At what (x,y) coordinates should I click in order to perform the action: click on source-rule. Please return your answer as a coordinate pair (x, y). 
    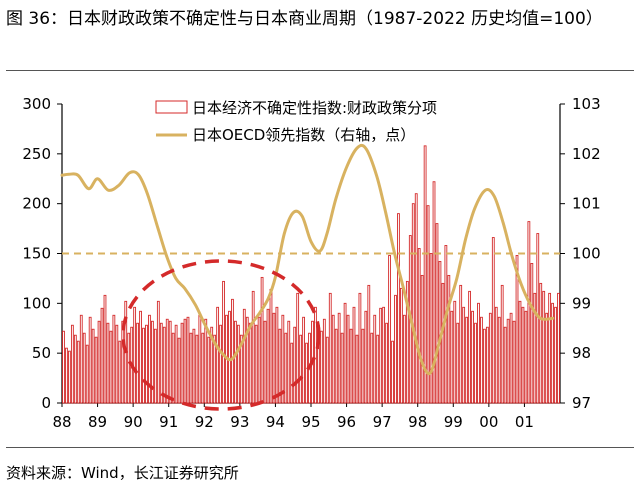
    Looking at the image, I should click on (320, 447).